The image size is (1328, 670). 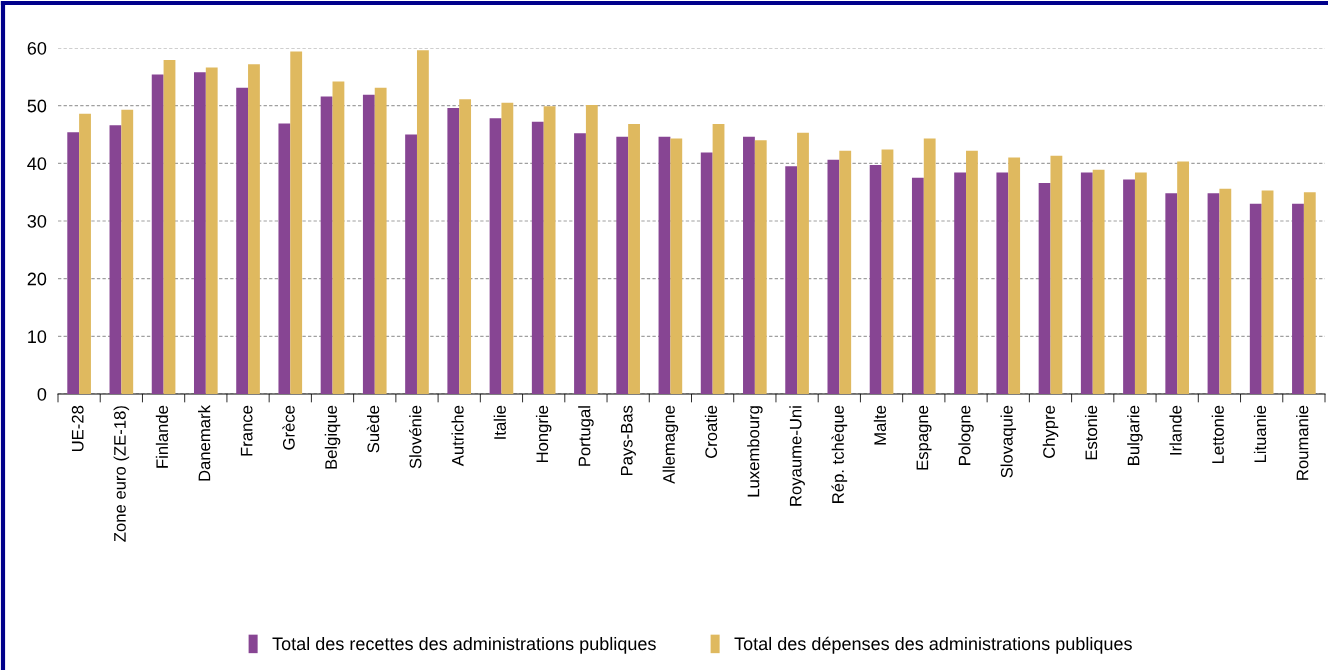 I want to click on x-tick-label: Croatie, so click(x=711, y=431).